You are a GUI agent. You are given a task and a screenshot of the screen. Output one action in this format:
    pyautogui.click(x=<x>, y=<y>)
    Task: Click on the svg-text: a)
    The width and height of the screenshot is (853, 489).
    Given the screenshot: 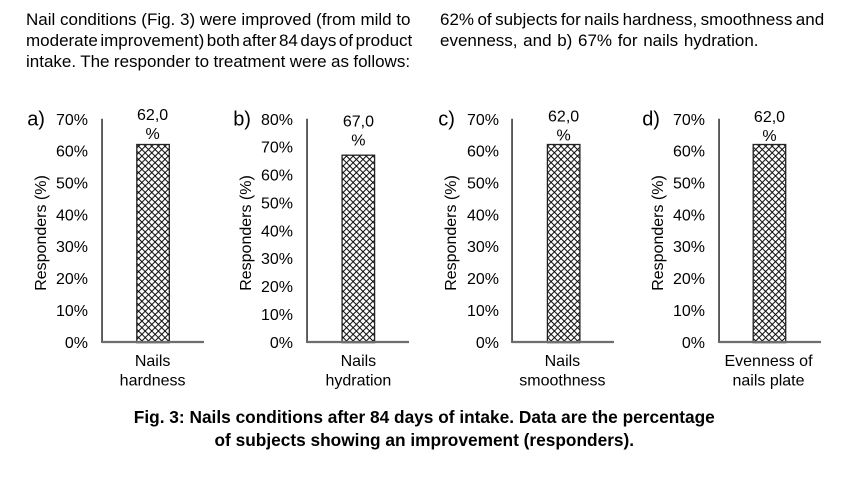 What is the action you would take?
    pyautogui.click(x=36, y=120)
    